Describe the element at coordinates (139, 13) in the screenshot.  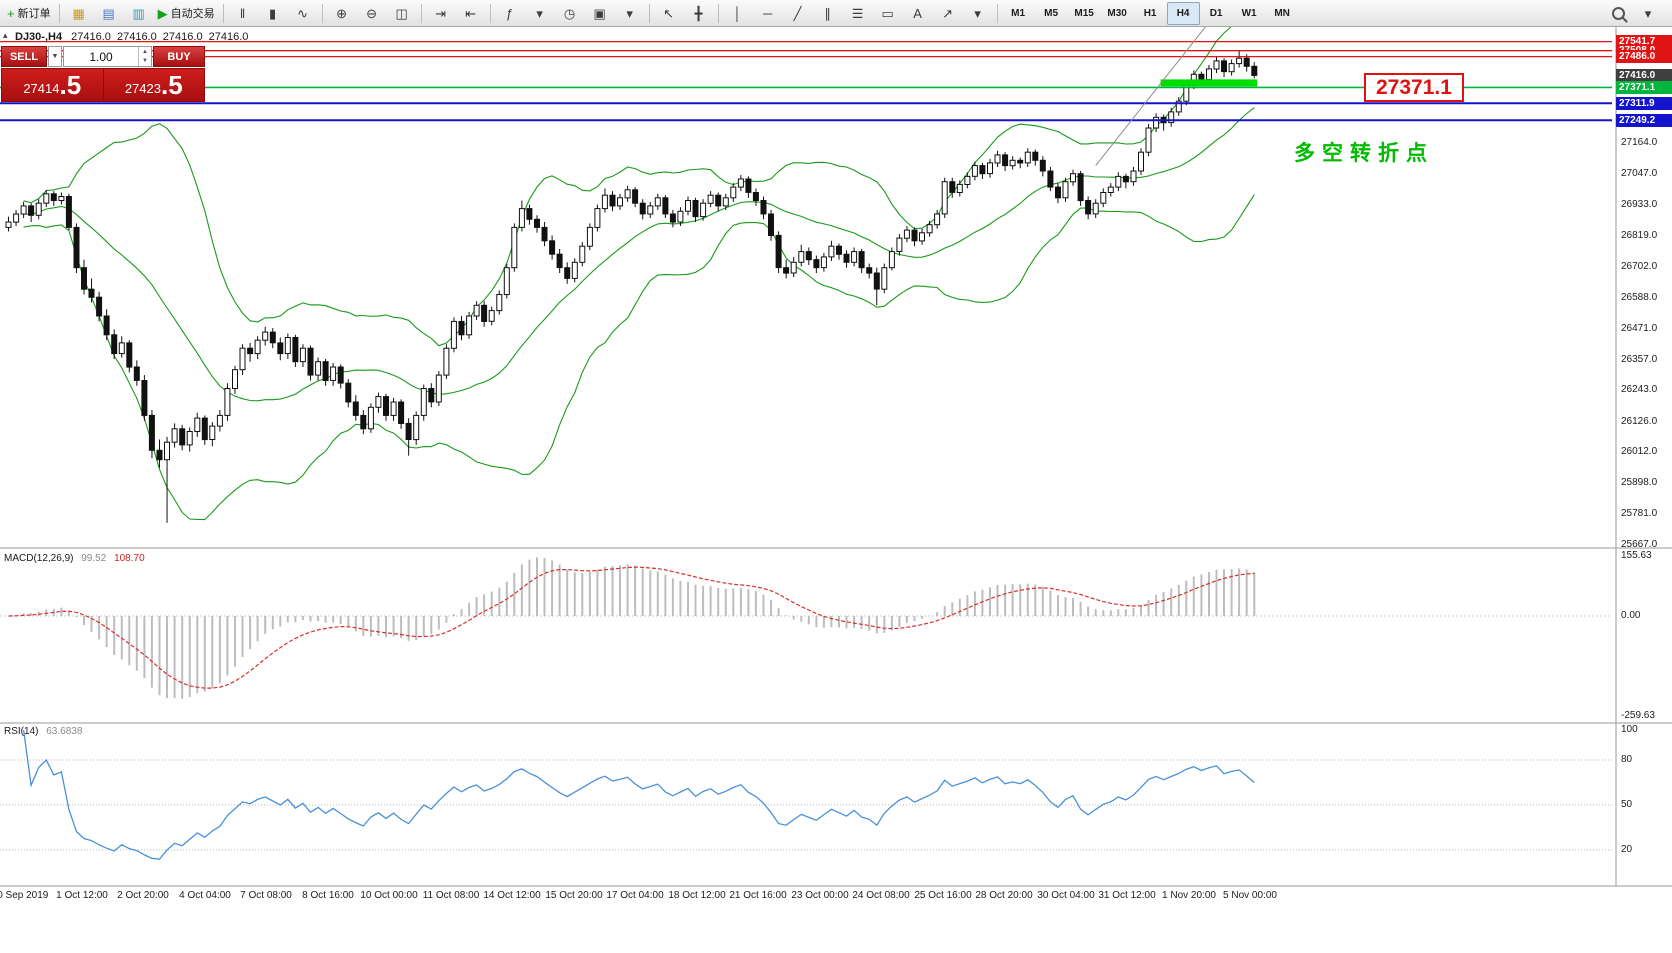
I see `market-watch-button: ▥` at that location.